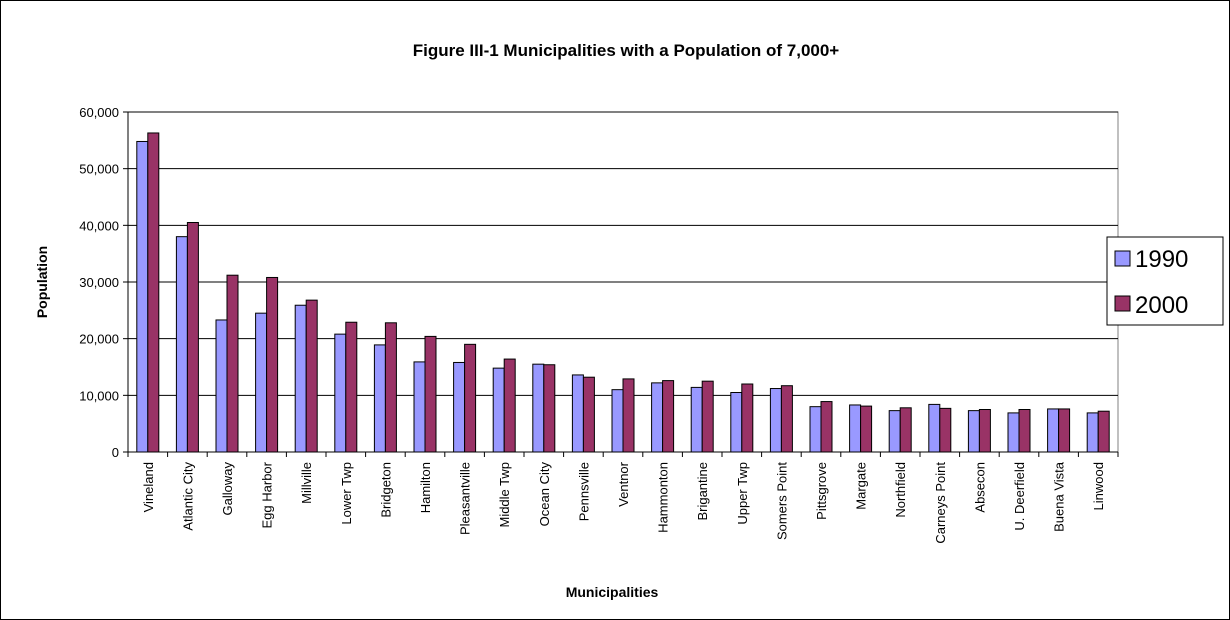  I want to click on bar-2000-northfield, so click(905, 430).